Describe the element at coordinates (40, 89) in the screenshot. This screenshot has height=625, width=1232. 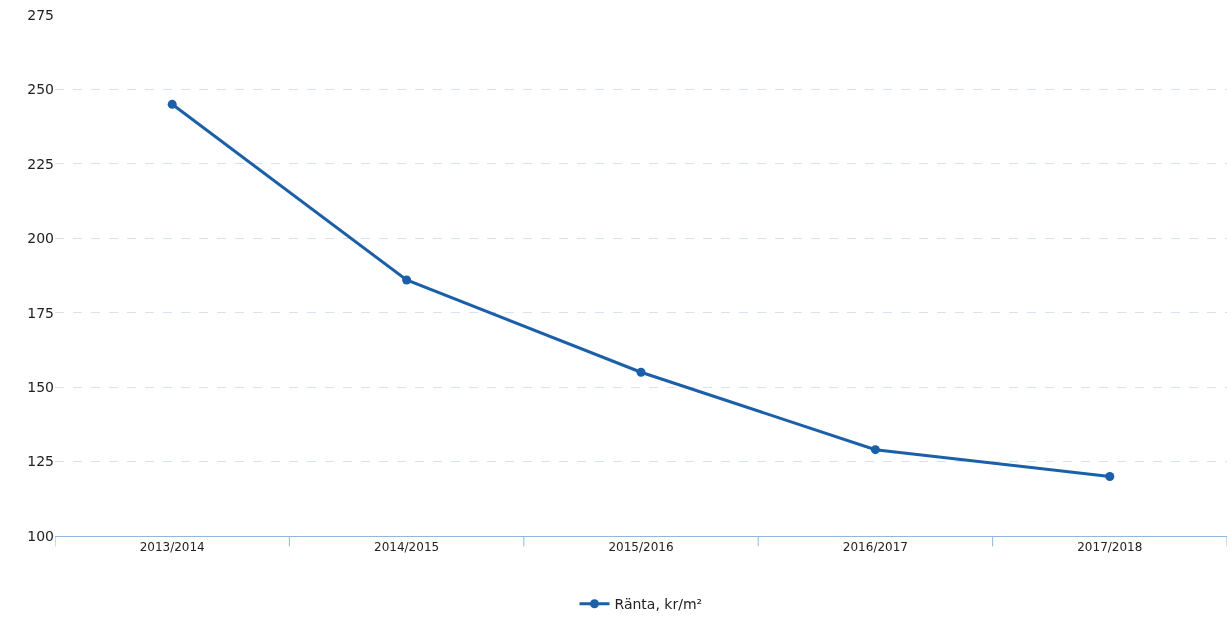
I see `y-tick-label: 250` at that location.